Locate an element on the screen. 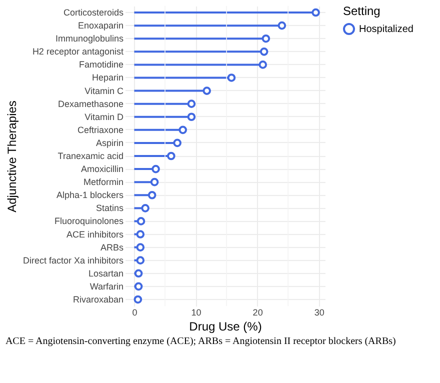 The height and width of the screenshot is (383, 440). y-tick-label: Vitamin C is located at coordinates (104, 91).